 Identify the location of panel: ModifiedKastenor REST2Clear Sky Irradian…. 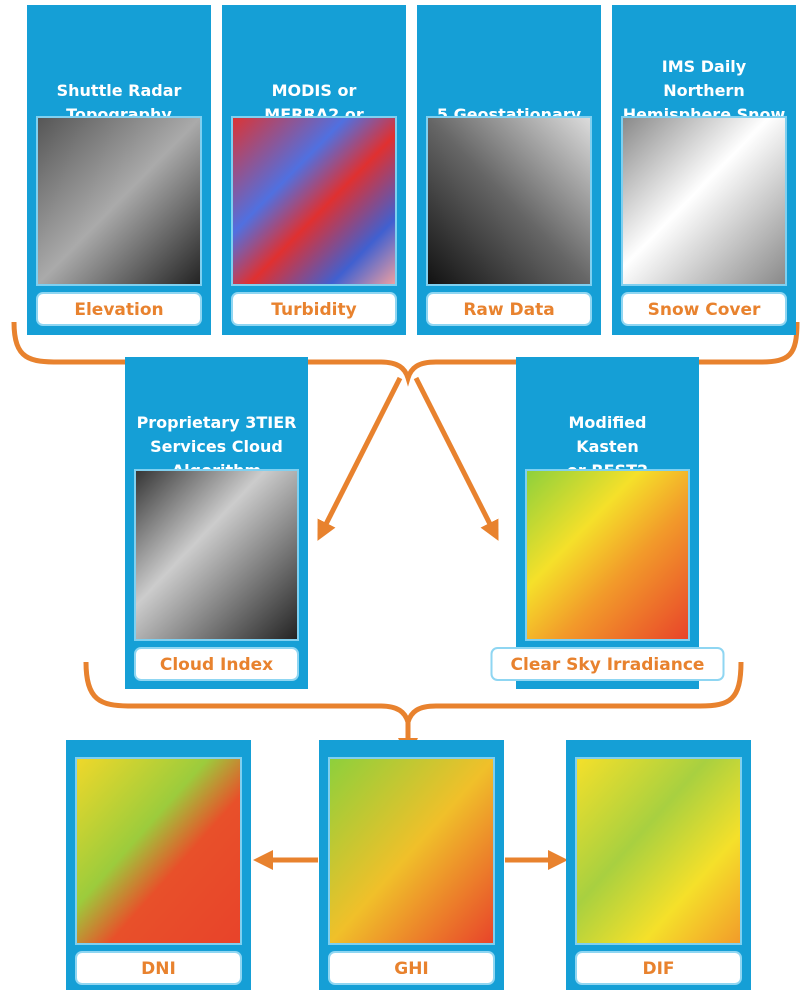
(607, 523).